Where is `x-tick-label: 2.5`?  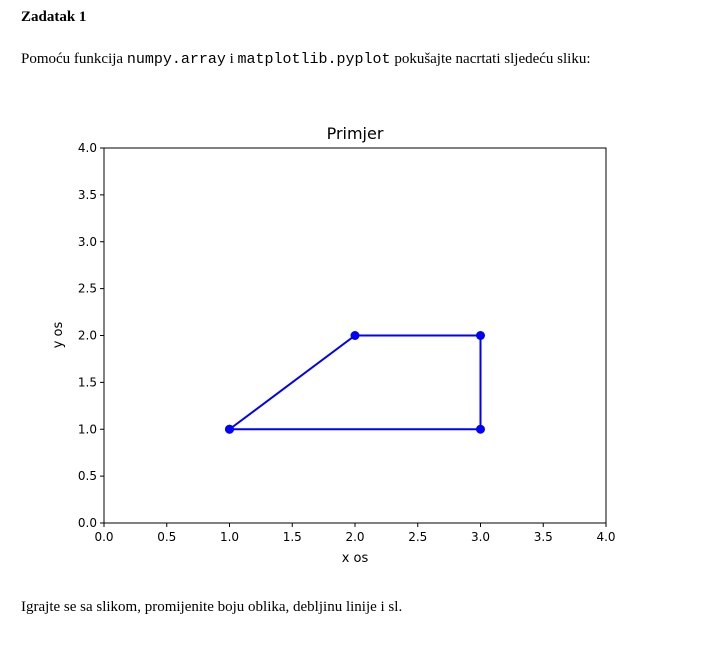
x-tick-label: 2.5 is located at coordinates (417, 537).